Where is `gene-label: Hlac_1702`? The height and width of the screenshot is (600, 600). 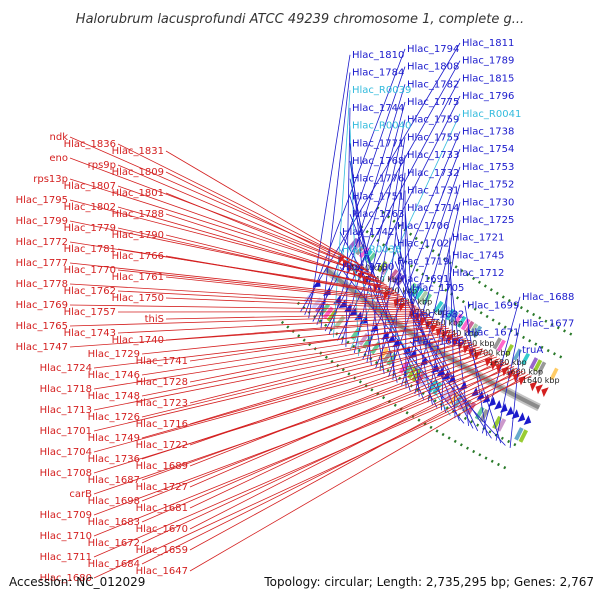
gene-label: Hlac_1702 is located at coordinates (423, 244).